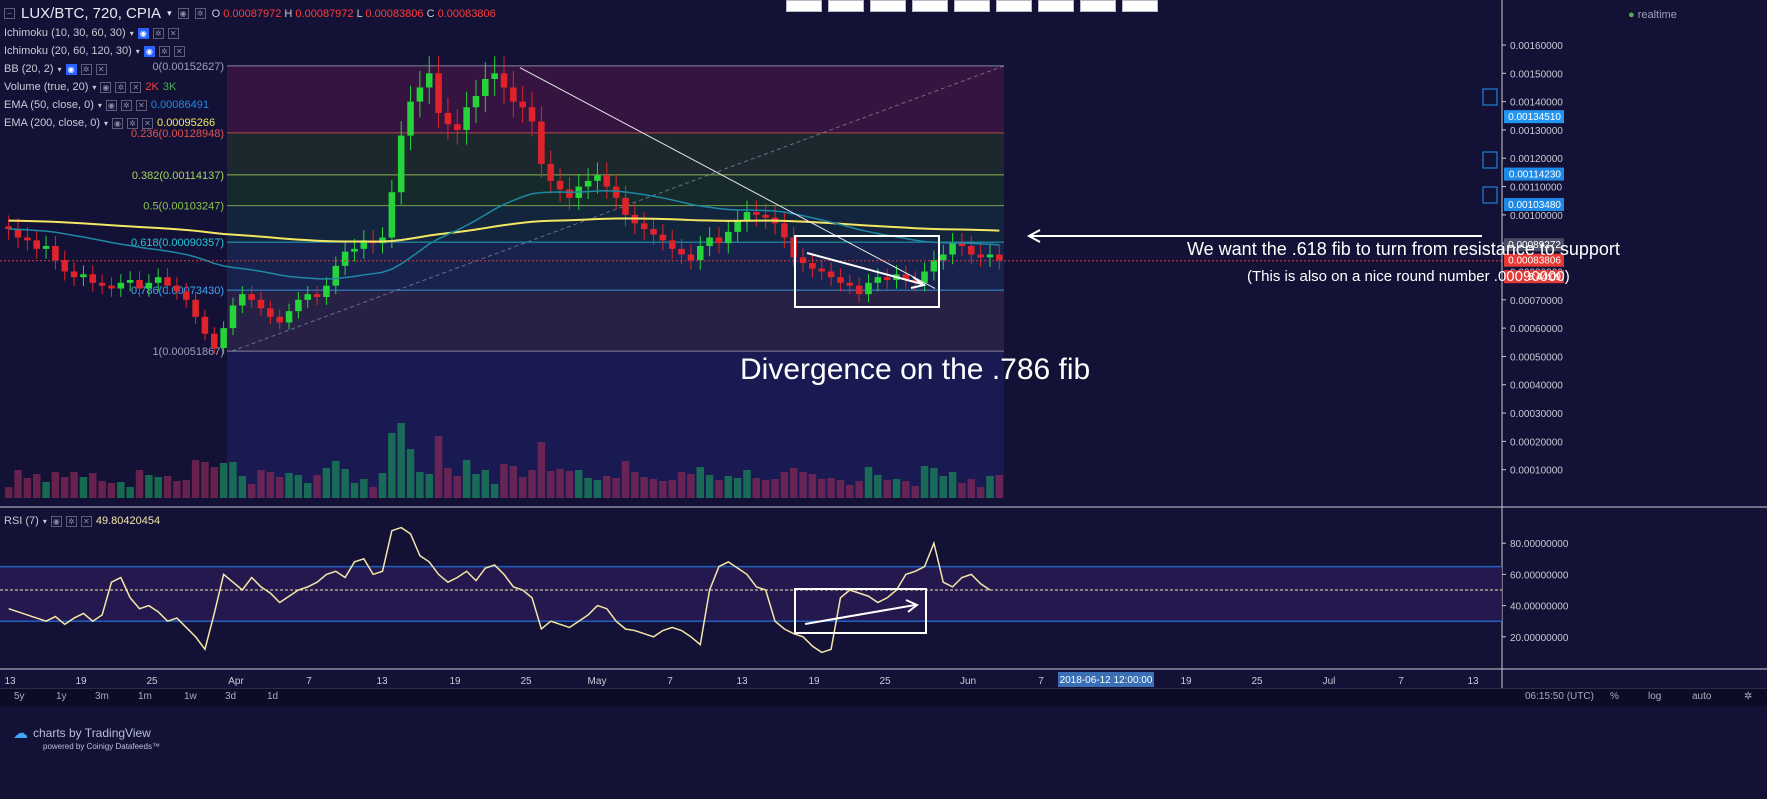 The height and width of the screenshot is (799, 1767). I want to click on percent-toggle: %, so click(1614, 696).